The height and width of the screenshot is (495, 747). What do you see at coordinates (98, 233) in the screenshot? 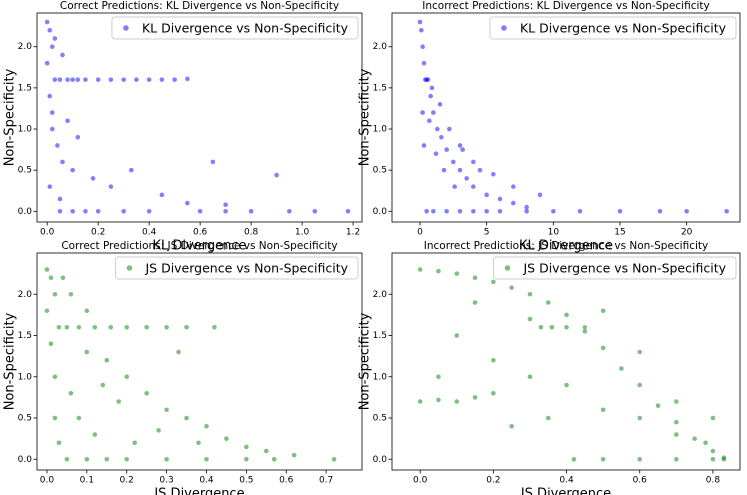
I see `x-tick-label: 0.2` at bounding box center [98, 233].